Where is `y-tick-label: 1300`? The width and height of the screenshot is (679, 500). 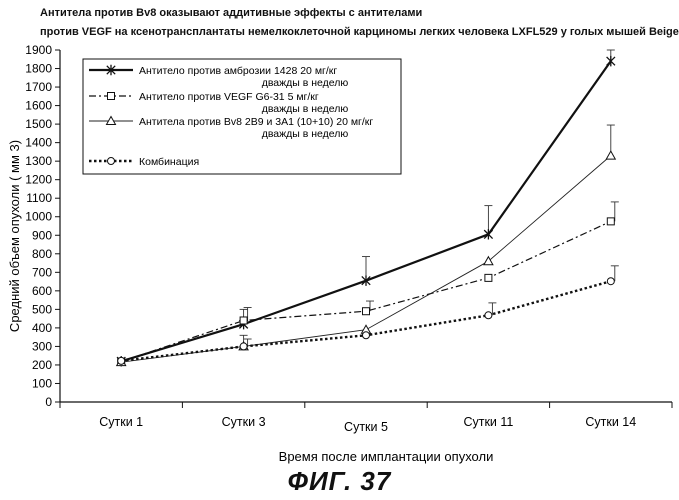 y-tick-label: 1300 is located at coordinates (38, 161).